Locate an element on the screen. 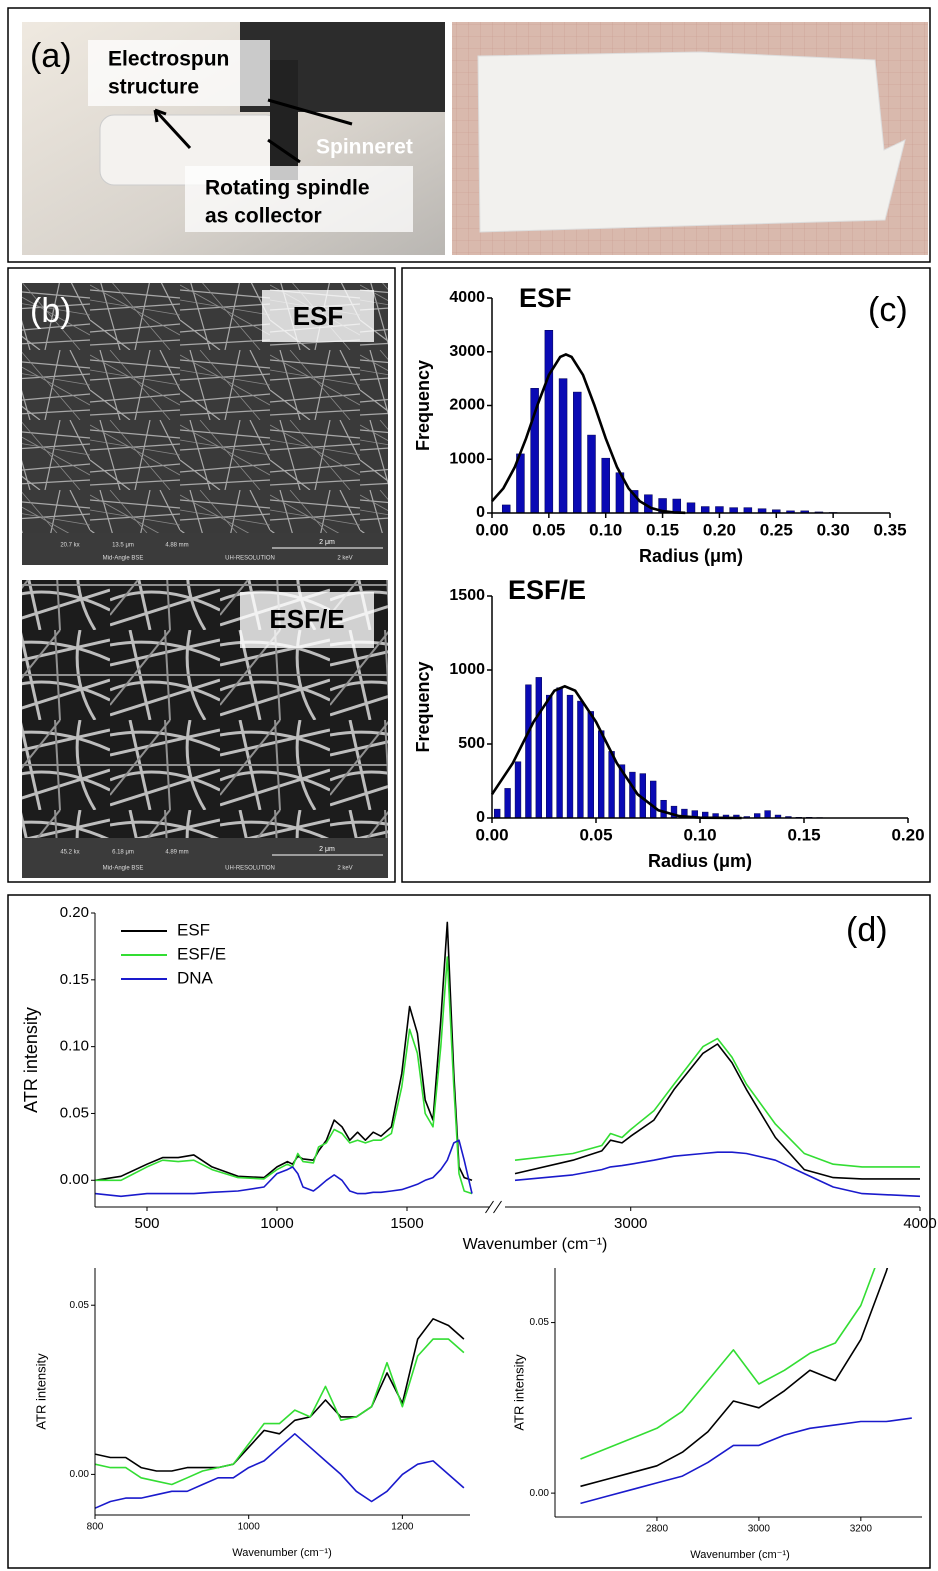 This screenshot has width=938, height=1571. sem-info-bar is located at coordinates (205, 549).